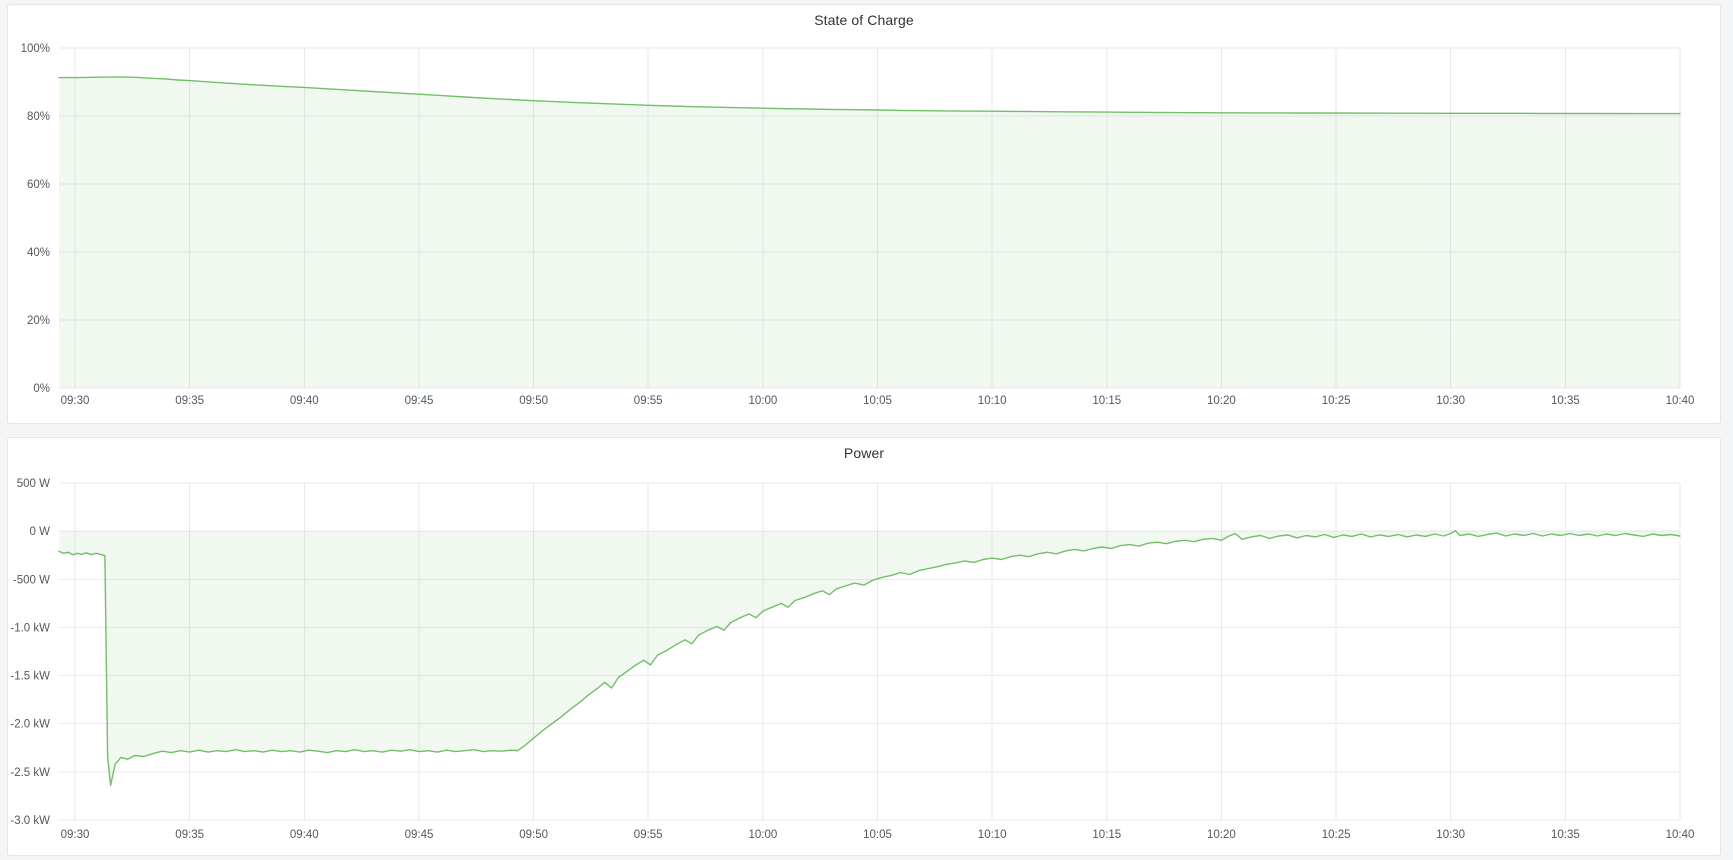  What do you see at coordinates (38, 185) in the screenshot?
I see `y-tick-label: 60%` at bounding box center [38, 185].